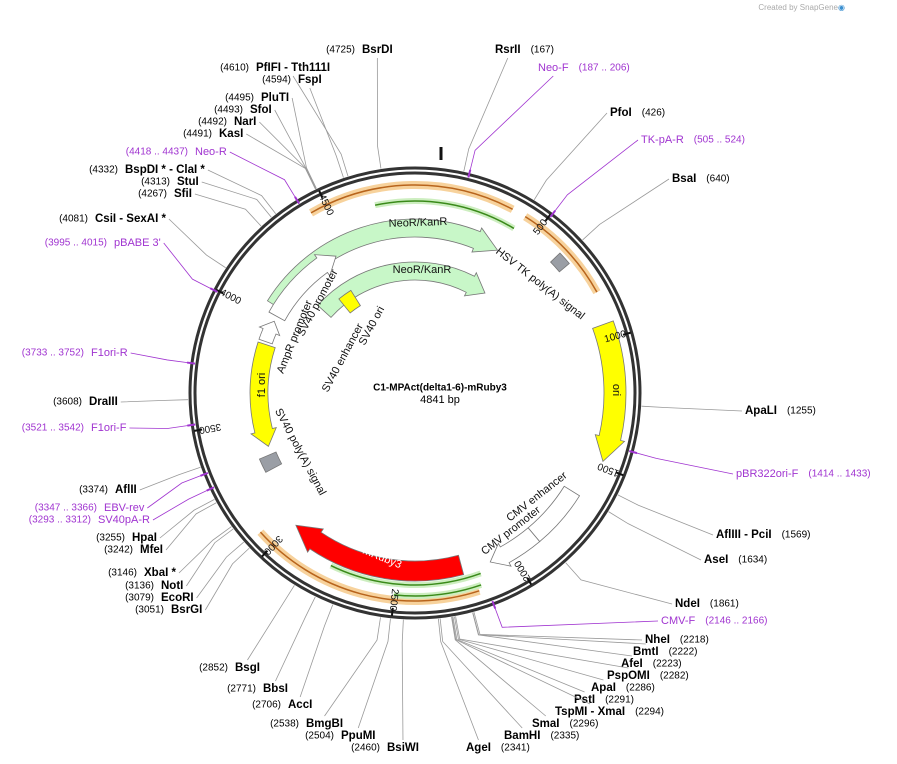 The image size is (897, 764). What do you see at coordinates (139, 598) in the screenshot?
I see `enzyme-site: (3079)` at bounding box center [139, 598].